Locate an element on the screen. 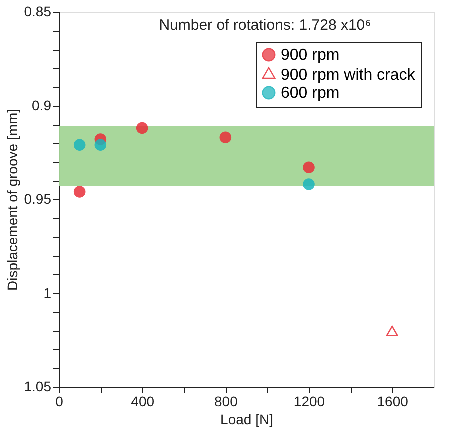  x-tick-label: 0 is located at coordinates (60, 402).